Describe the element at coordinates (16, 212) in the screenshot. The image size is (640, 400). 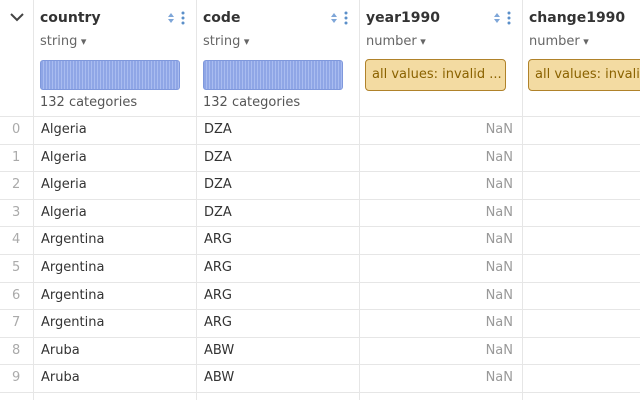
I see `row-index: 3` at that location.